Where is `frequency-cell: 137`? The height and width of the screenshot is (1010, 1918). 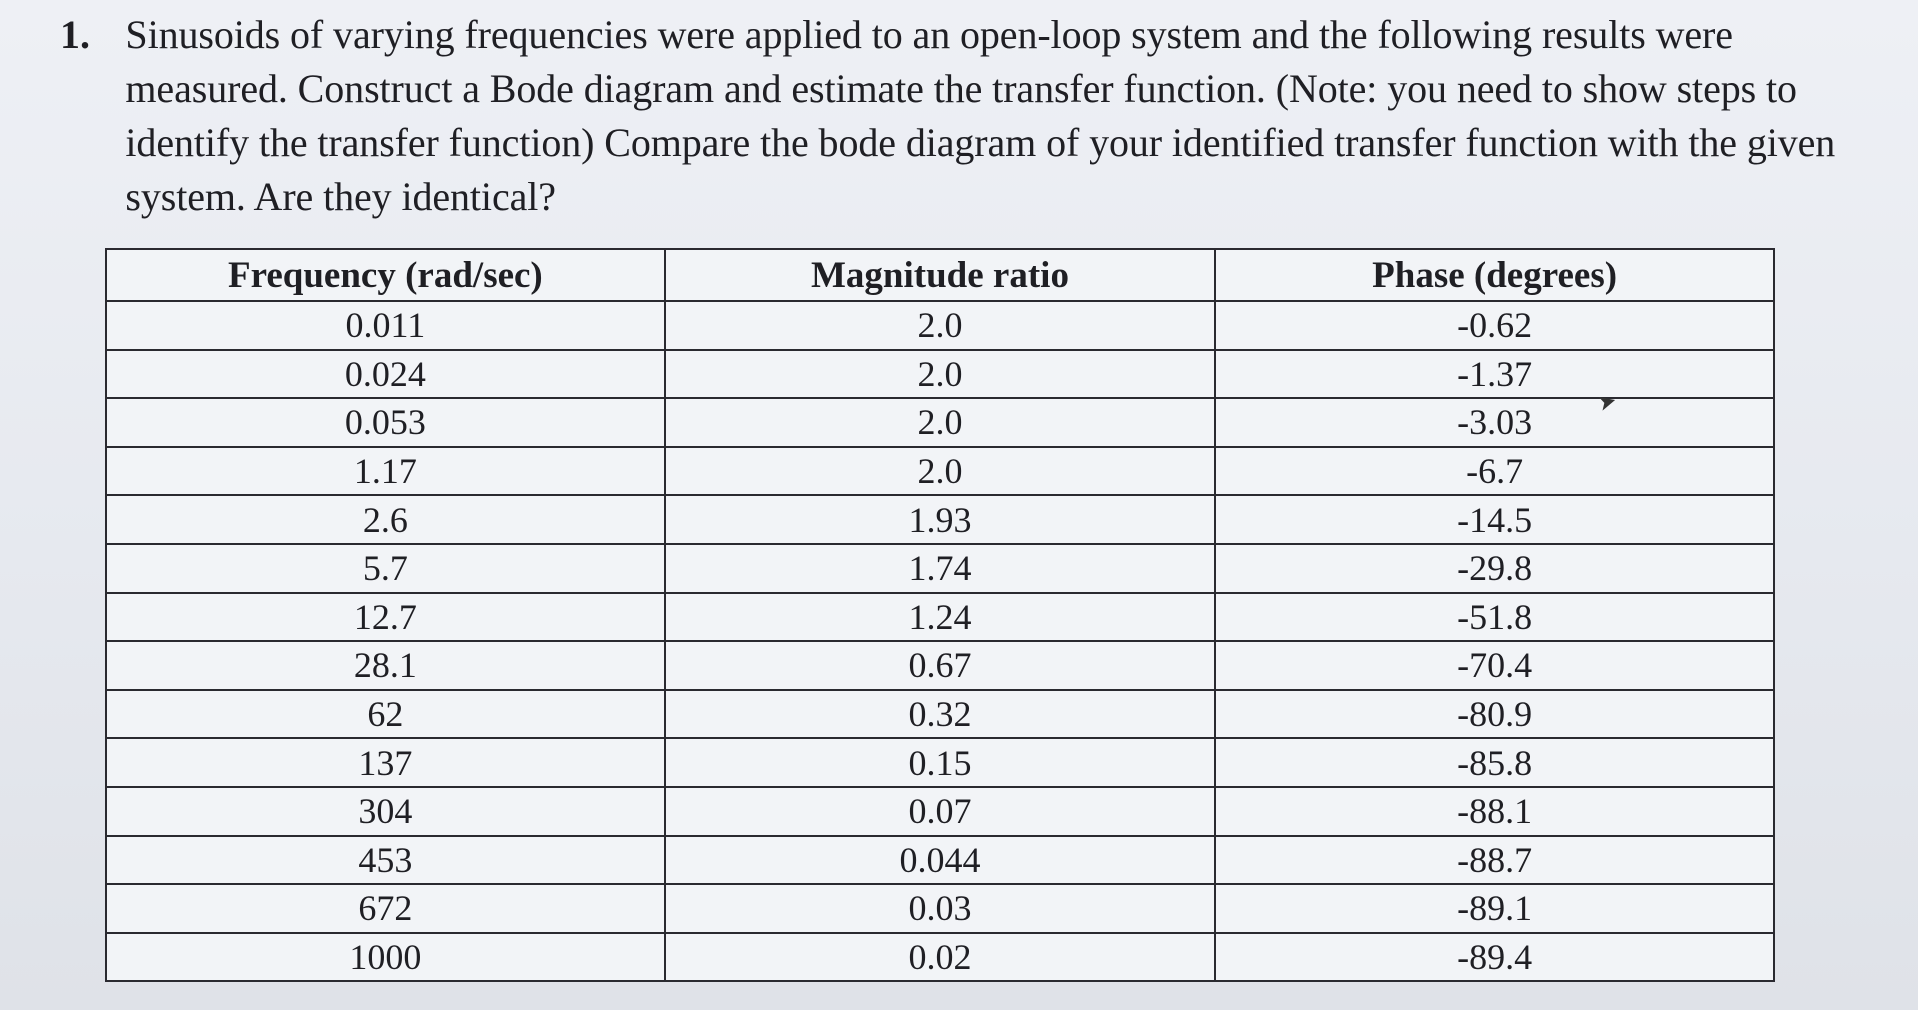 frequency-cell: 137 is located at coordinates (385, 762).